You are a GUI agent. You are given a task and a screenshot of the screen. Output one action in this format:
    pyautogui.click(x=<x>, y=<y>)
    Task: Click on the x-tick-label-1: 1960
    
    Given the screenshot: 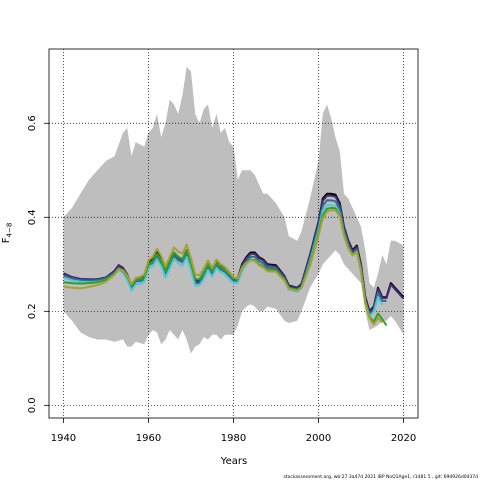 What is the action you would take?
    pyautogui.click(x=148, y=438)
    